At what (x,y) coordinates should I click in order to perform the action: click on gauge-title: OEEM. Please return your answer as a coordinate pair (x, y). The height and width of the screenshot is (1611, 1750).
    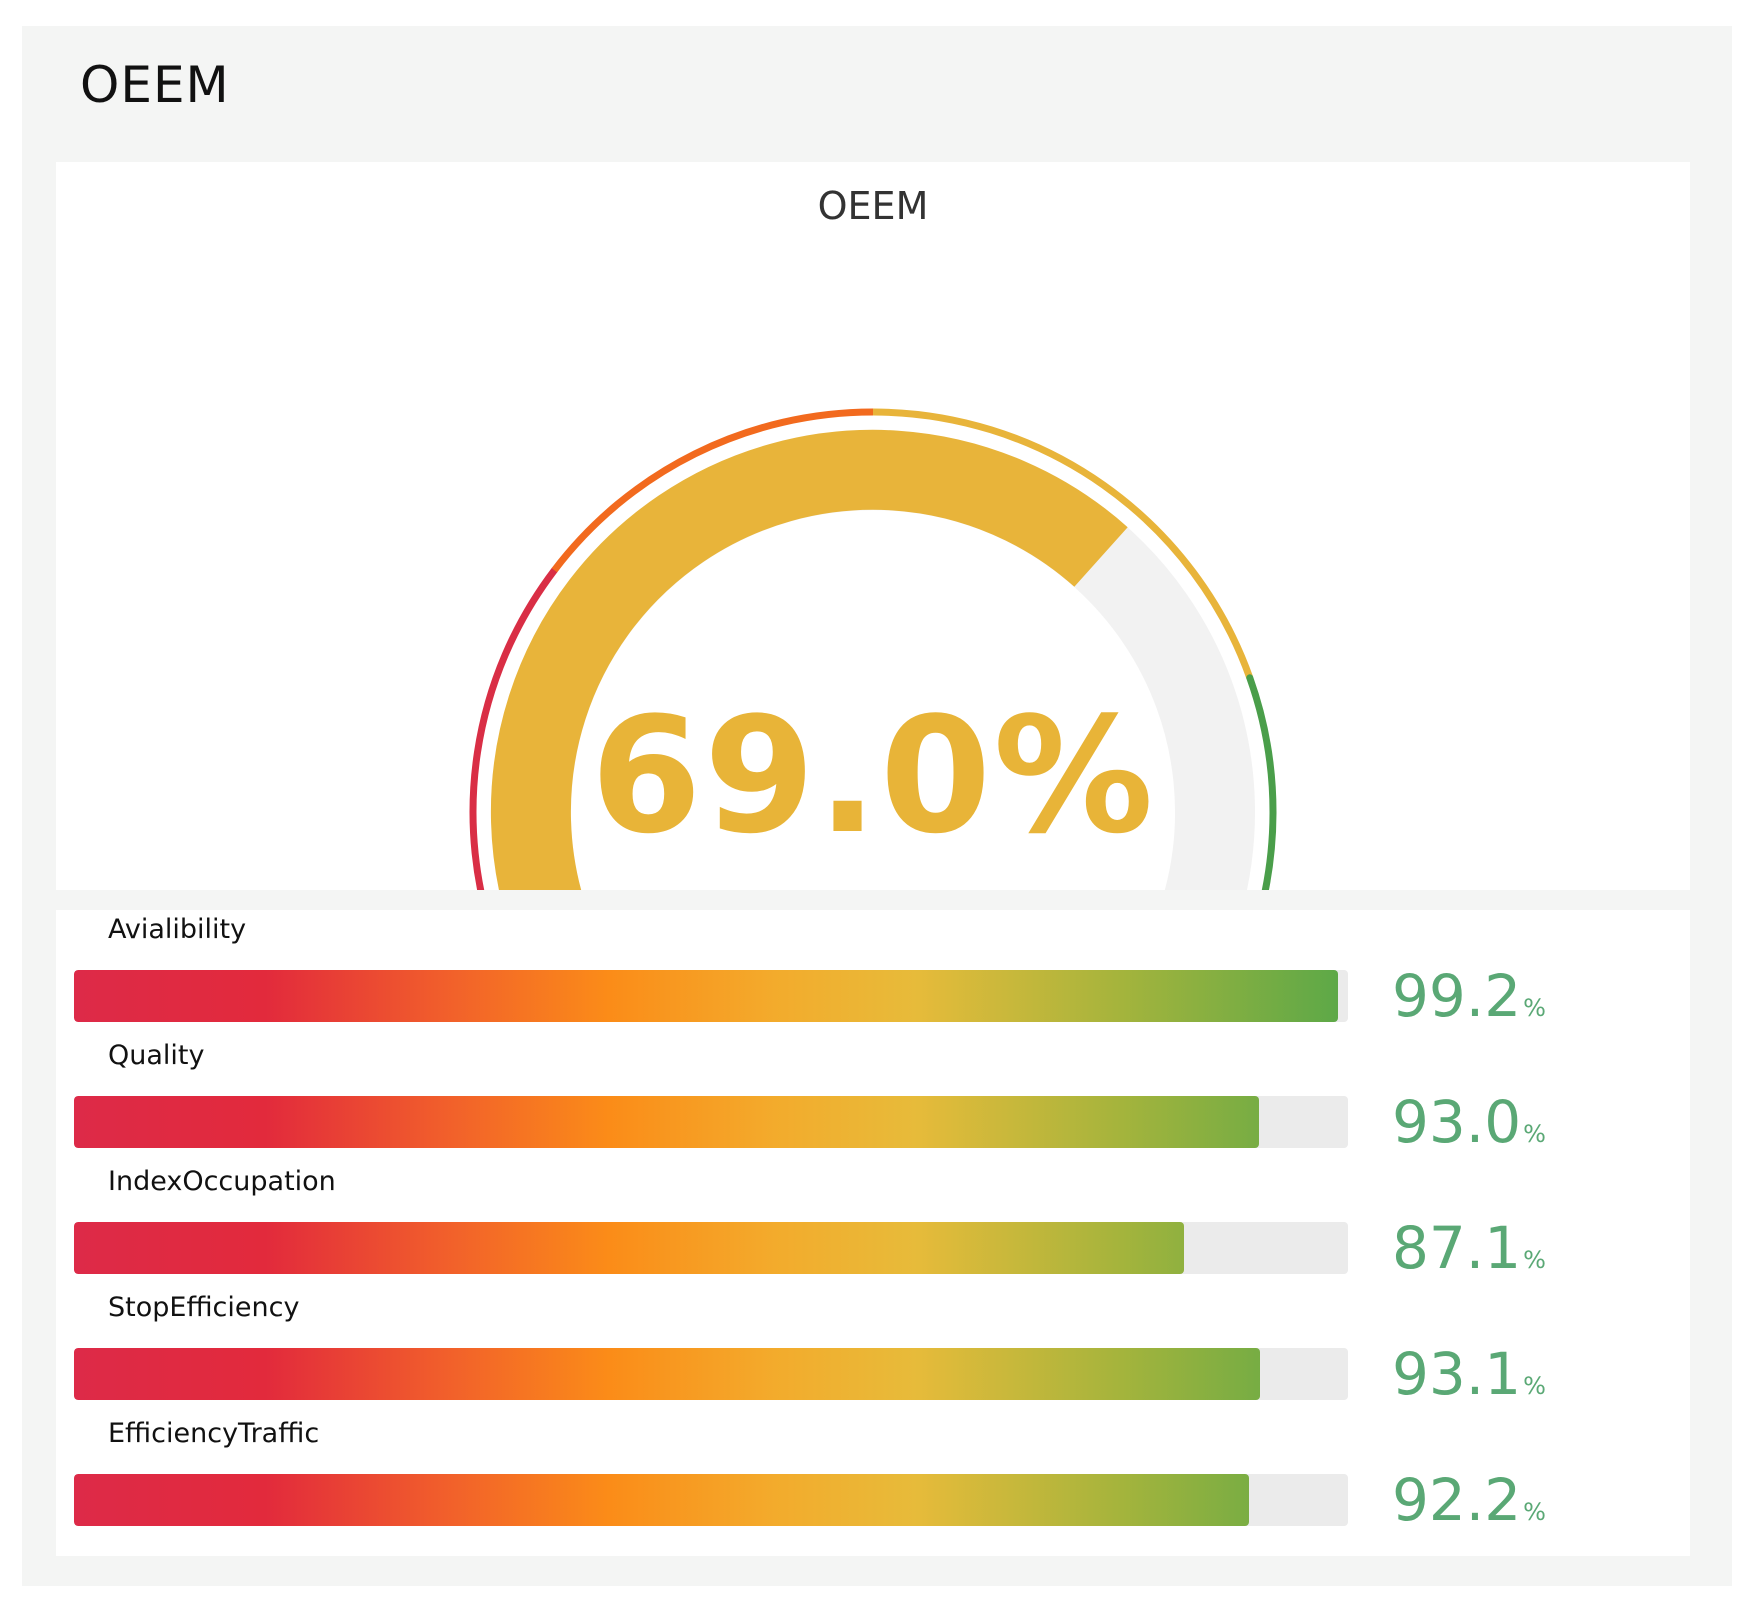
    Looking at the image, I should click on (873, 206).